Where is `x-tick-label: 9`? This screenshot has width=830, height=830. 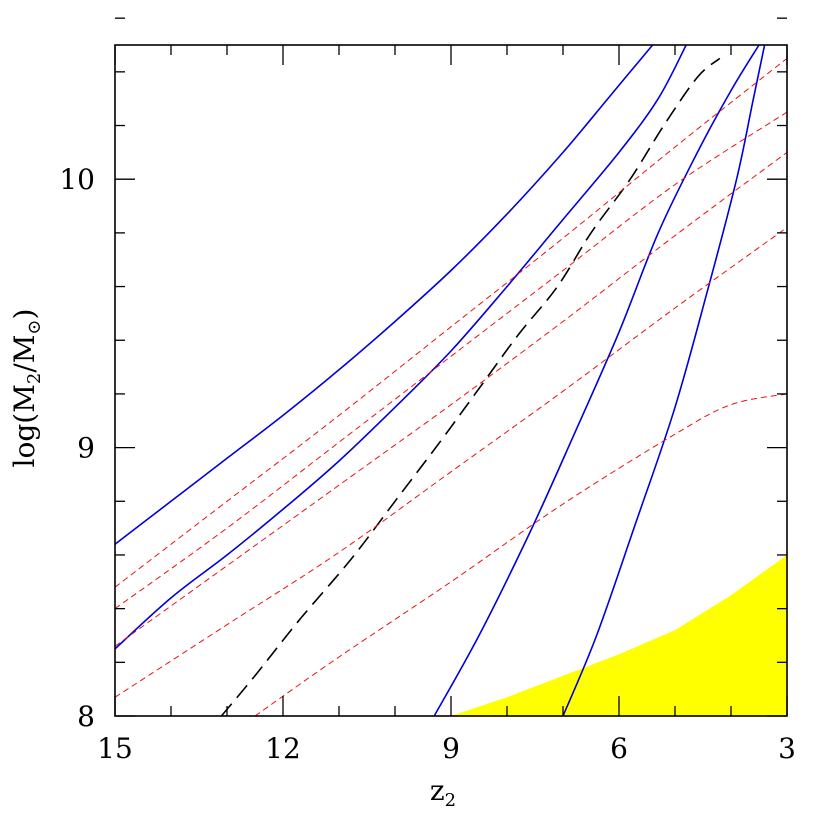 x-tick-label: 9 is located at coordinates (451, 748).